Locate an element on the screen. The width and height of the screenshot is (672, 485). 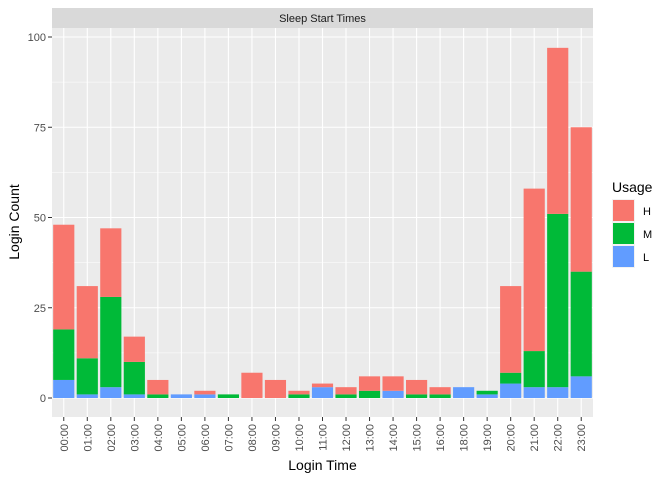
x-tick-label: 07:00 is located at coordinates (229, 438).